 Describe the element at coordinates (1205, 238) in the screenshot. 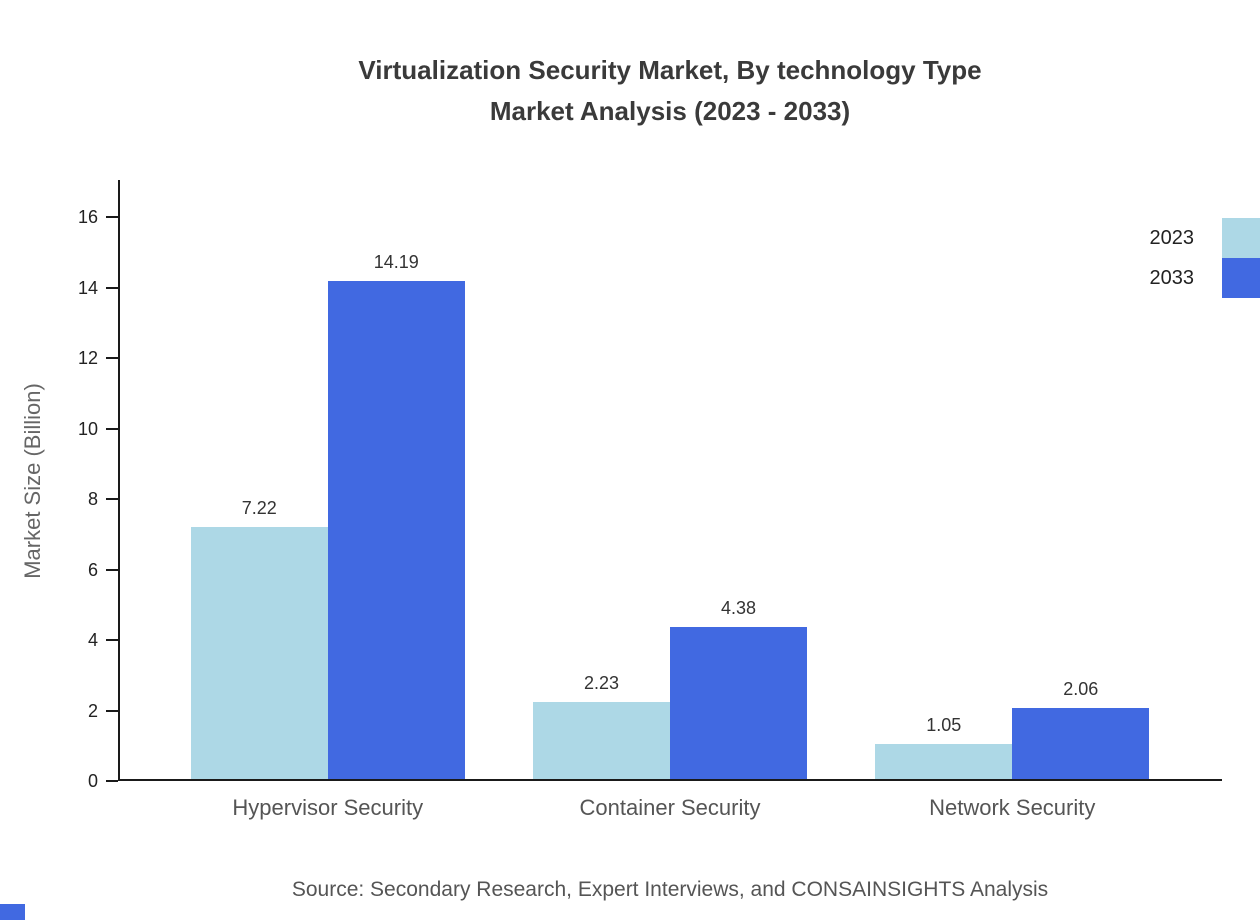

I see `legend-item-2023: 2023` at that location.